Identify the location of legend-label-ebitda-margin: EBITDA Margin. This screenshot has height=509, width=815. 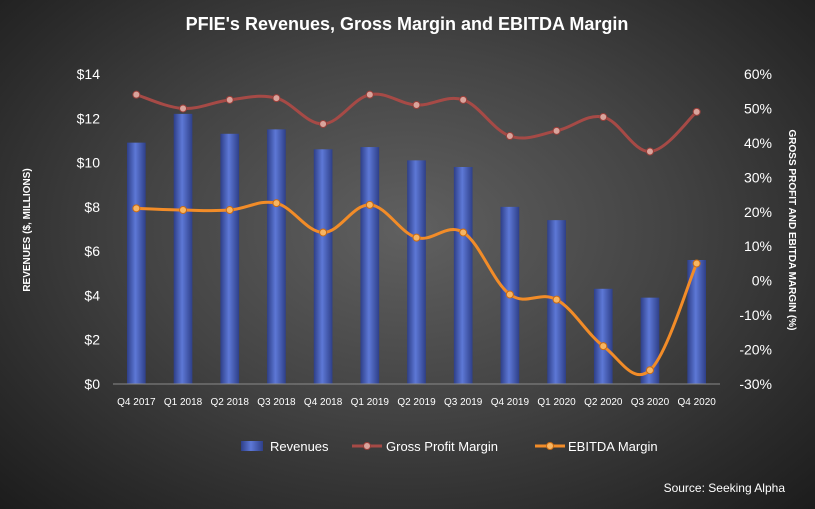
(613, 446).